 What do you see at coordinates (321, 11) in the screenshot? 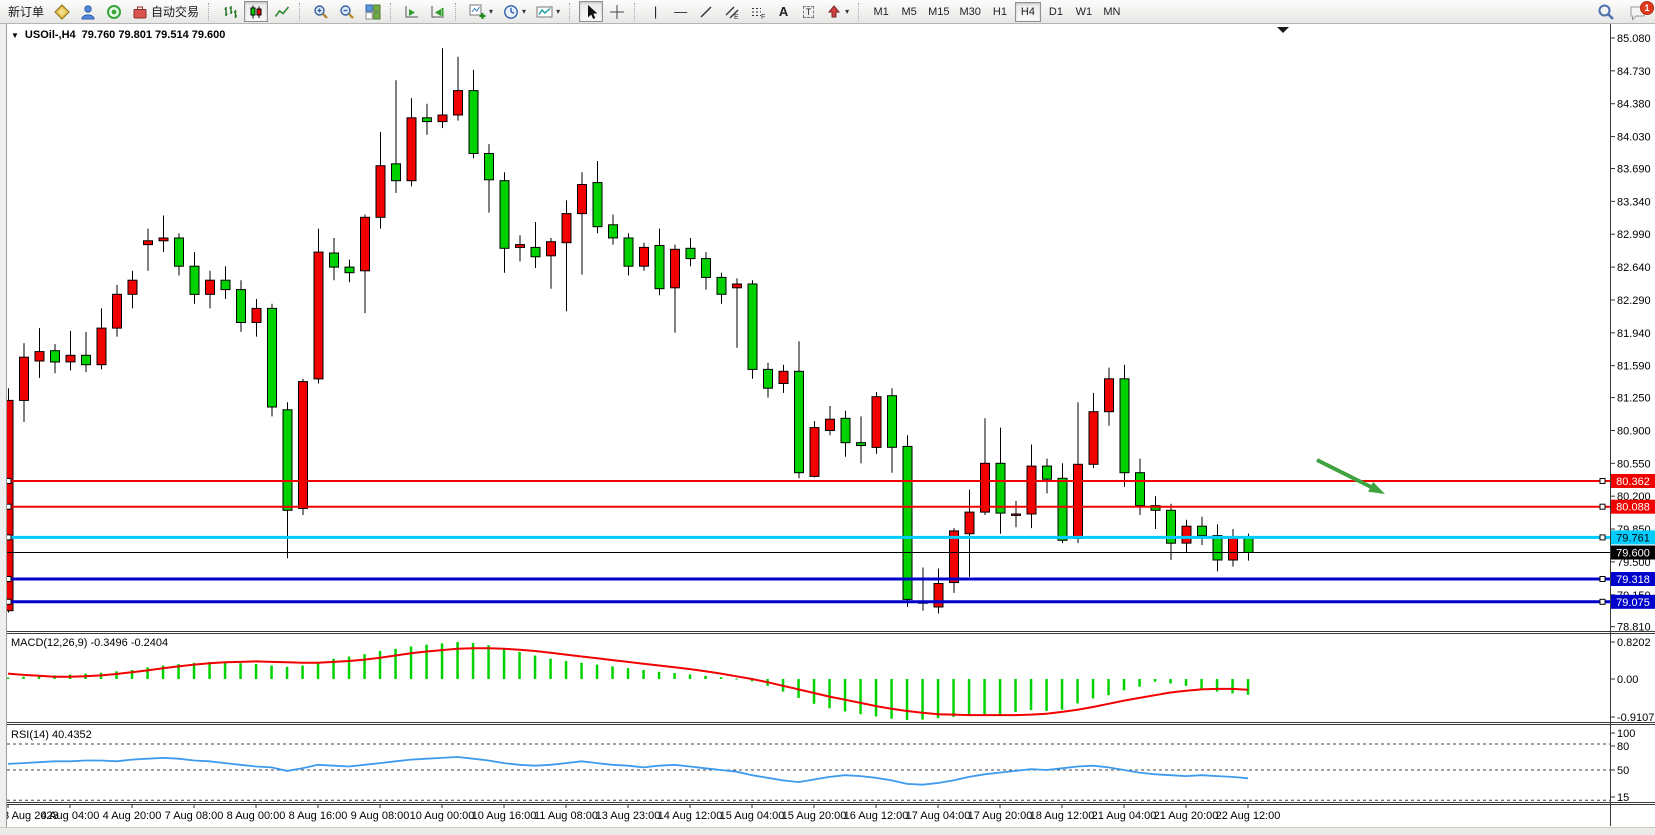
I see `zoom-in-button` at bounding box center [321, 11].